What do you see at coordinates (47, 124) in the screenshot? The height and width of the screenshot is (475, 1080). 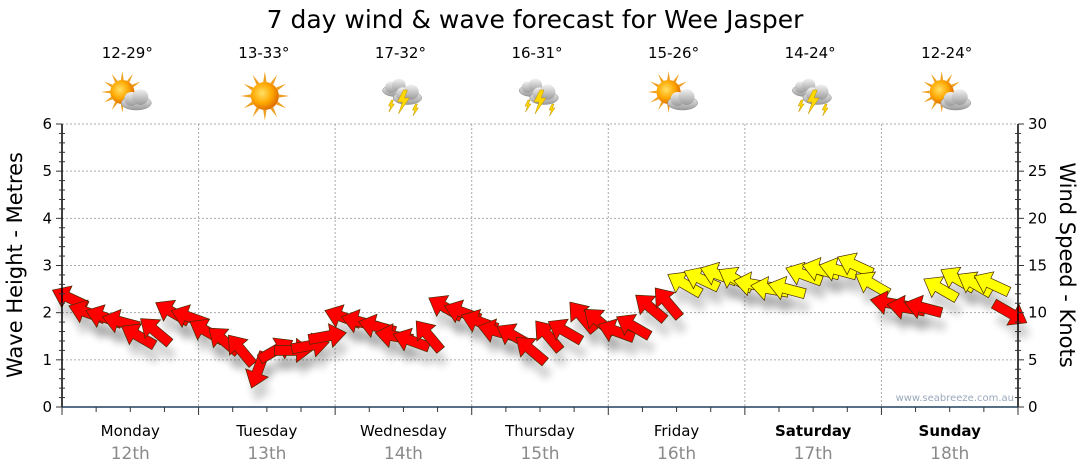 I see `y-tick-label: 6` at bounding box center [47, 124].